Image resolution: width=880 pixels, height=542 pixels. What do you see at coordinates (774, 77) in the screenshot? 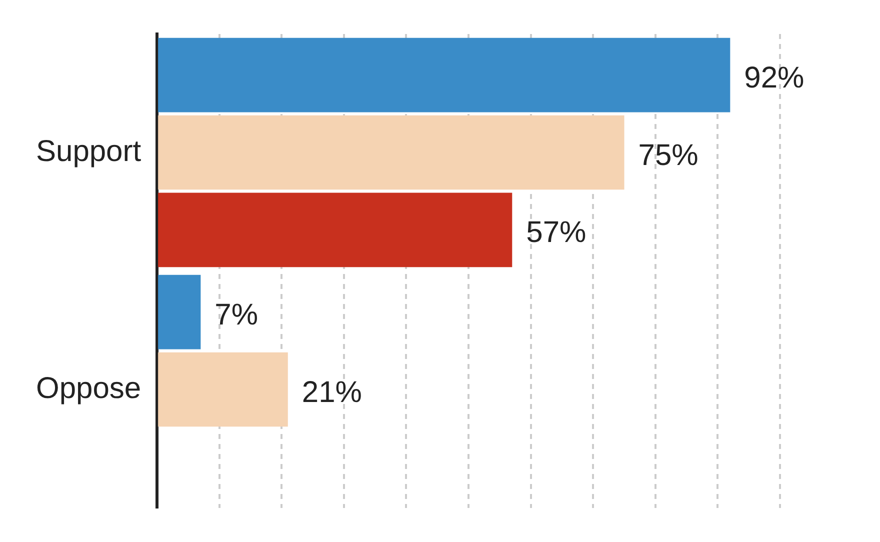
I see `data-label: 92%` at bounding box center [774, 77].